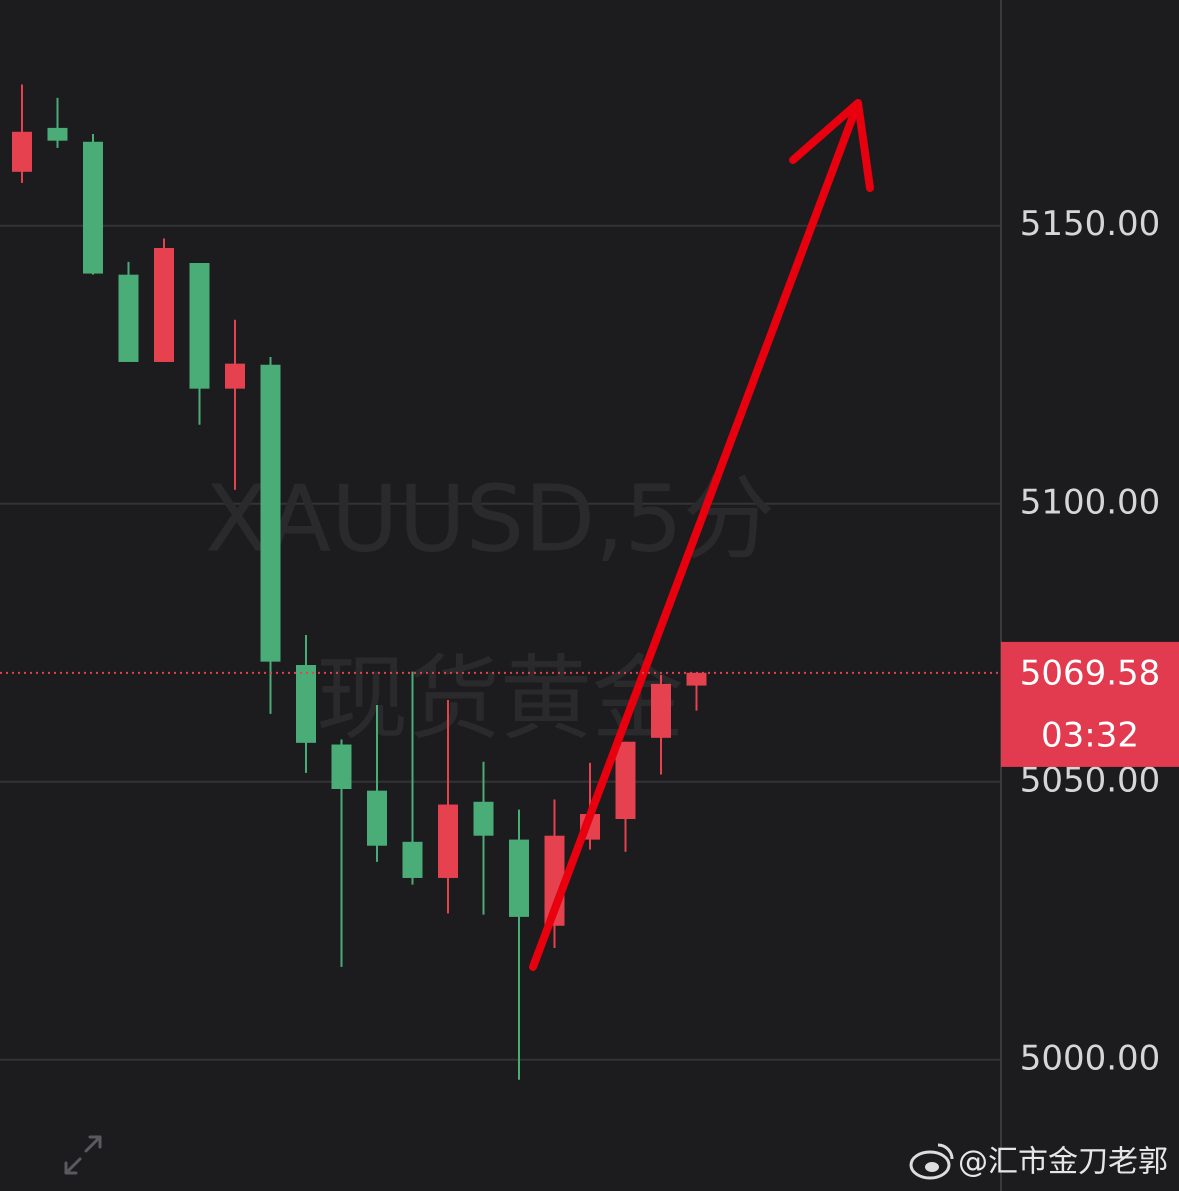 The width and height of the screenshot is (1179, 1191). What do you see at coordinates (831, 145) in the screenshot?
I see `arrow-head` at bounding box center [831, 145].